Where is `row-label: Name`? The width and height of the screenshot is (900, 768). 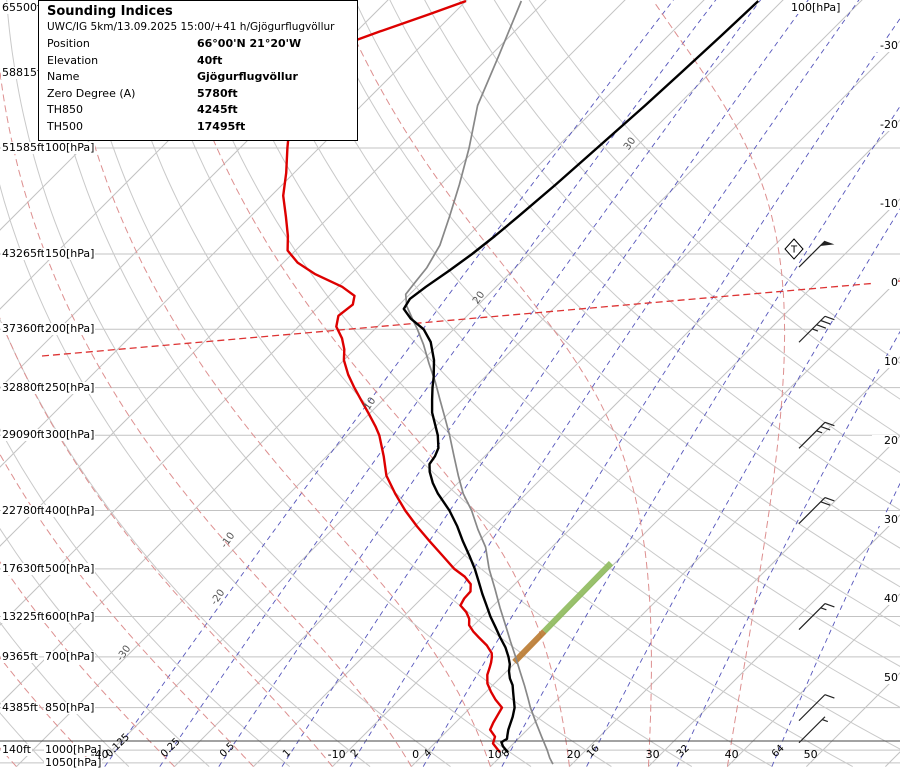 row-label: Name is located at coordinates (63, 76).